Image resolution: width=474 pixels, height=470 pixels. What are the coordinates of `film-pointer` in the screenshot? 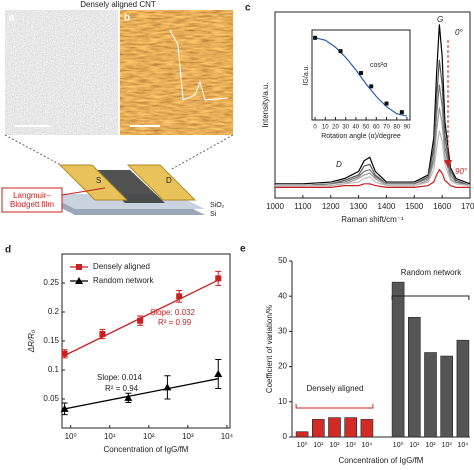 It's located at (83, 191).